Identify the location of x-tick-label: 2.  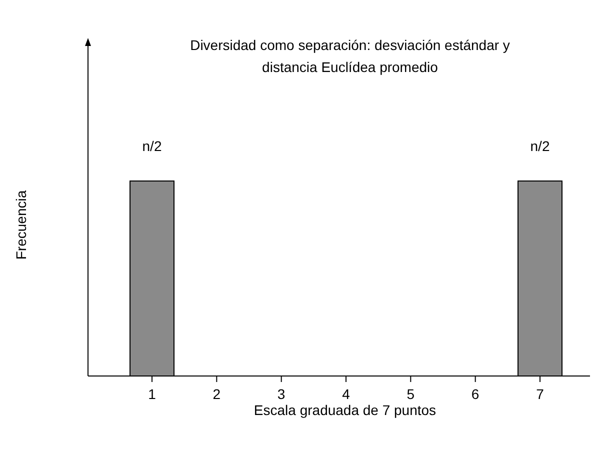
(216, 394).